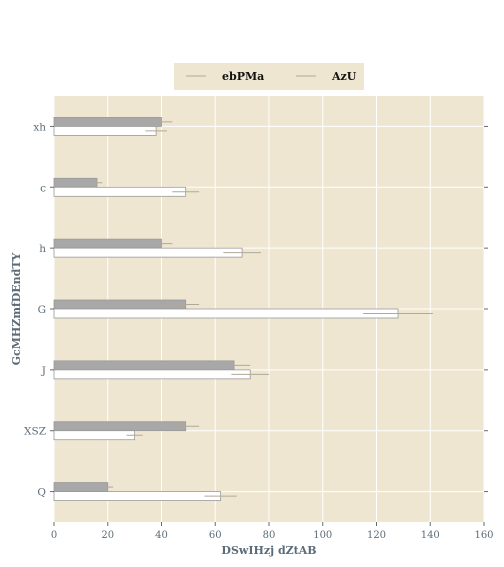 Image resolution: width=504 pixels, height=567 pixels. Describe the element at coordinates (81, 487) in the screenshot. I see `bar-ebPMa-Q` at that location.